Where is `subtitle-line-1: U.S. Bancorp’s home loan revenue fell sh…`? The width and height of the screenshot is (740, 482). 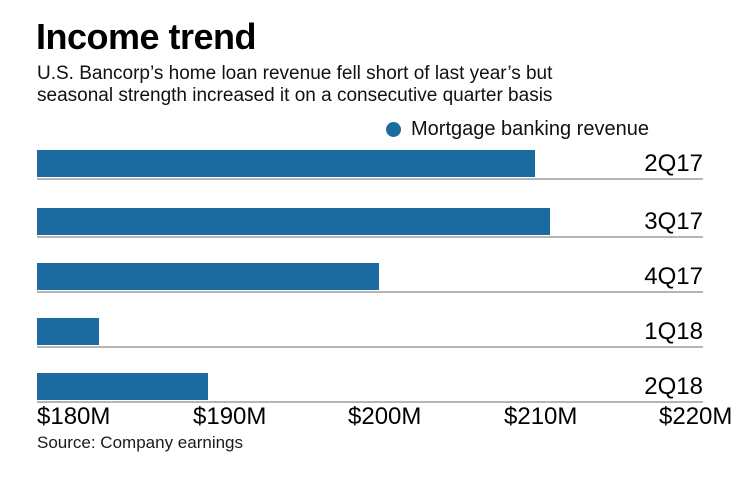
subtitle-line-1: U.S. Bancorp’s home loan revenue fell sh… is located at coordinates (295, 73).